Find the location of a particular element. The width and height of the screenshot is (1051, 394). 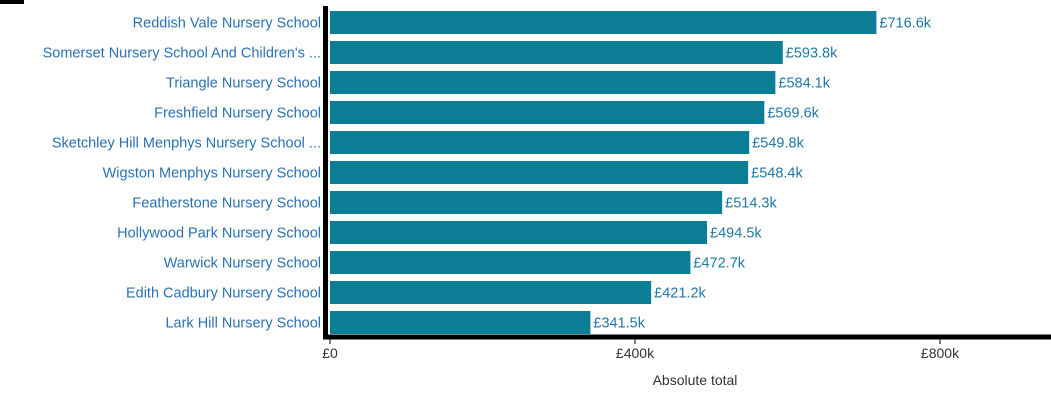

value-label: £549.8k is located at coordinates (778, 144).